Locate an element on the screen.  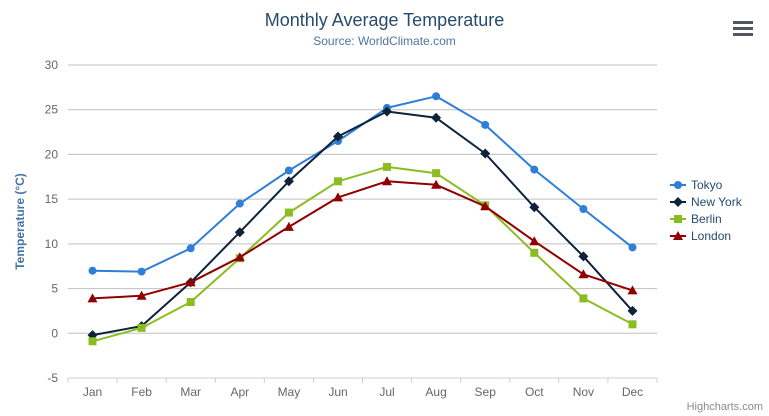
x-axis-label: Dec is located at coordinates (632, 392).